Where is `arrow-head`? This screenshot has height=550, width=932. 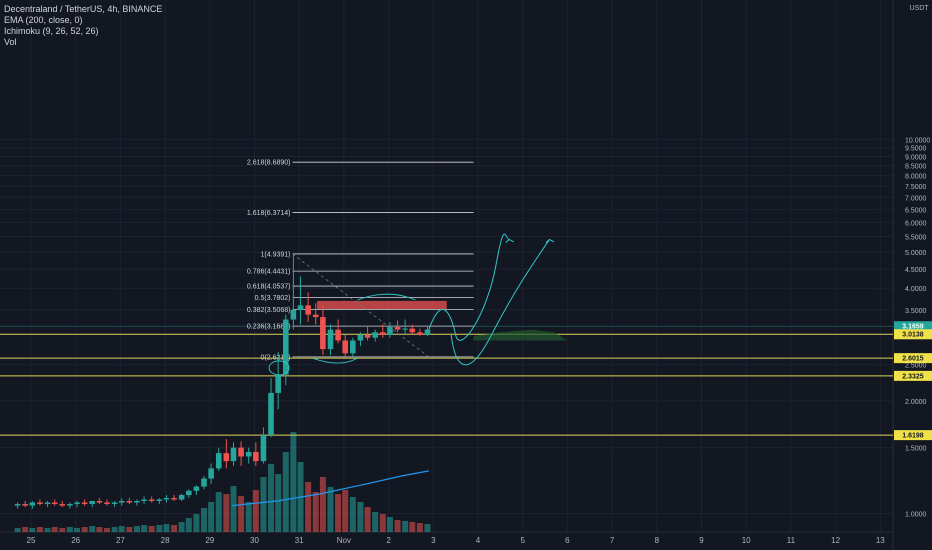
arrow-head is located at coordinates (509, 240).